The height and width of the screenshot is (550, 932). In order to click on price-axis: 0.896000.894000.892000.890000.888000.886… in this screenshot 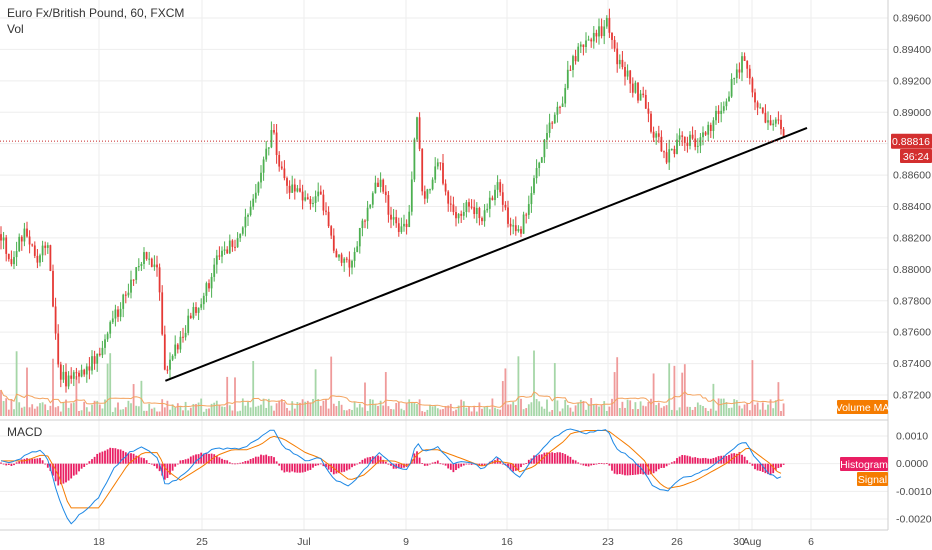, I will do `click(912, 207)`.